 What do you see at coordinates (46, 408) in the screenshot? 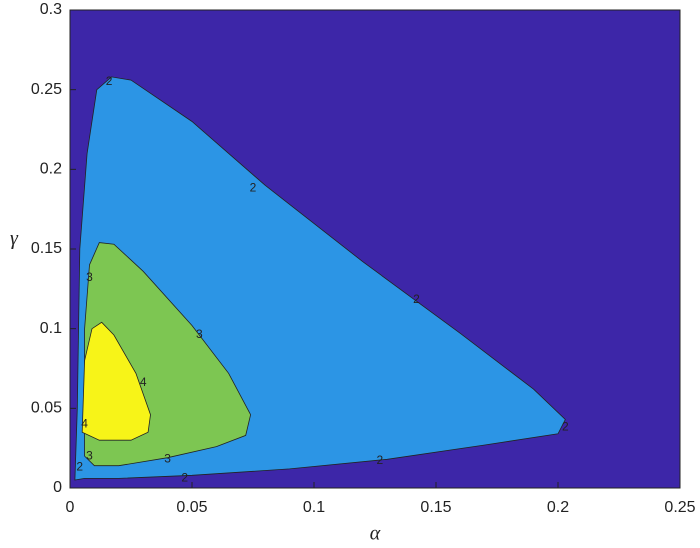
I see `y-tick-label: 0.05` at bounding box center [46, 408].